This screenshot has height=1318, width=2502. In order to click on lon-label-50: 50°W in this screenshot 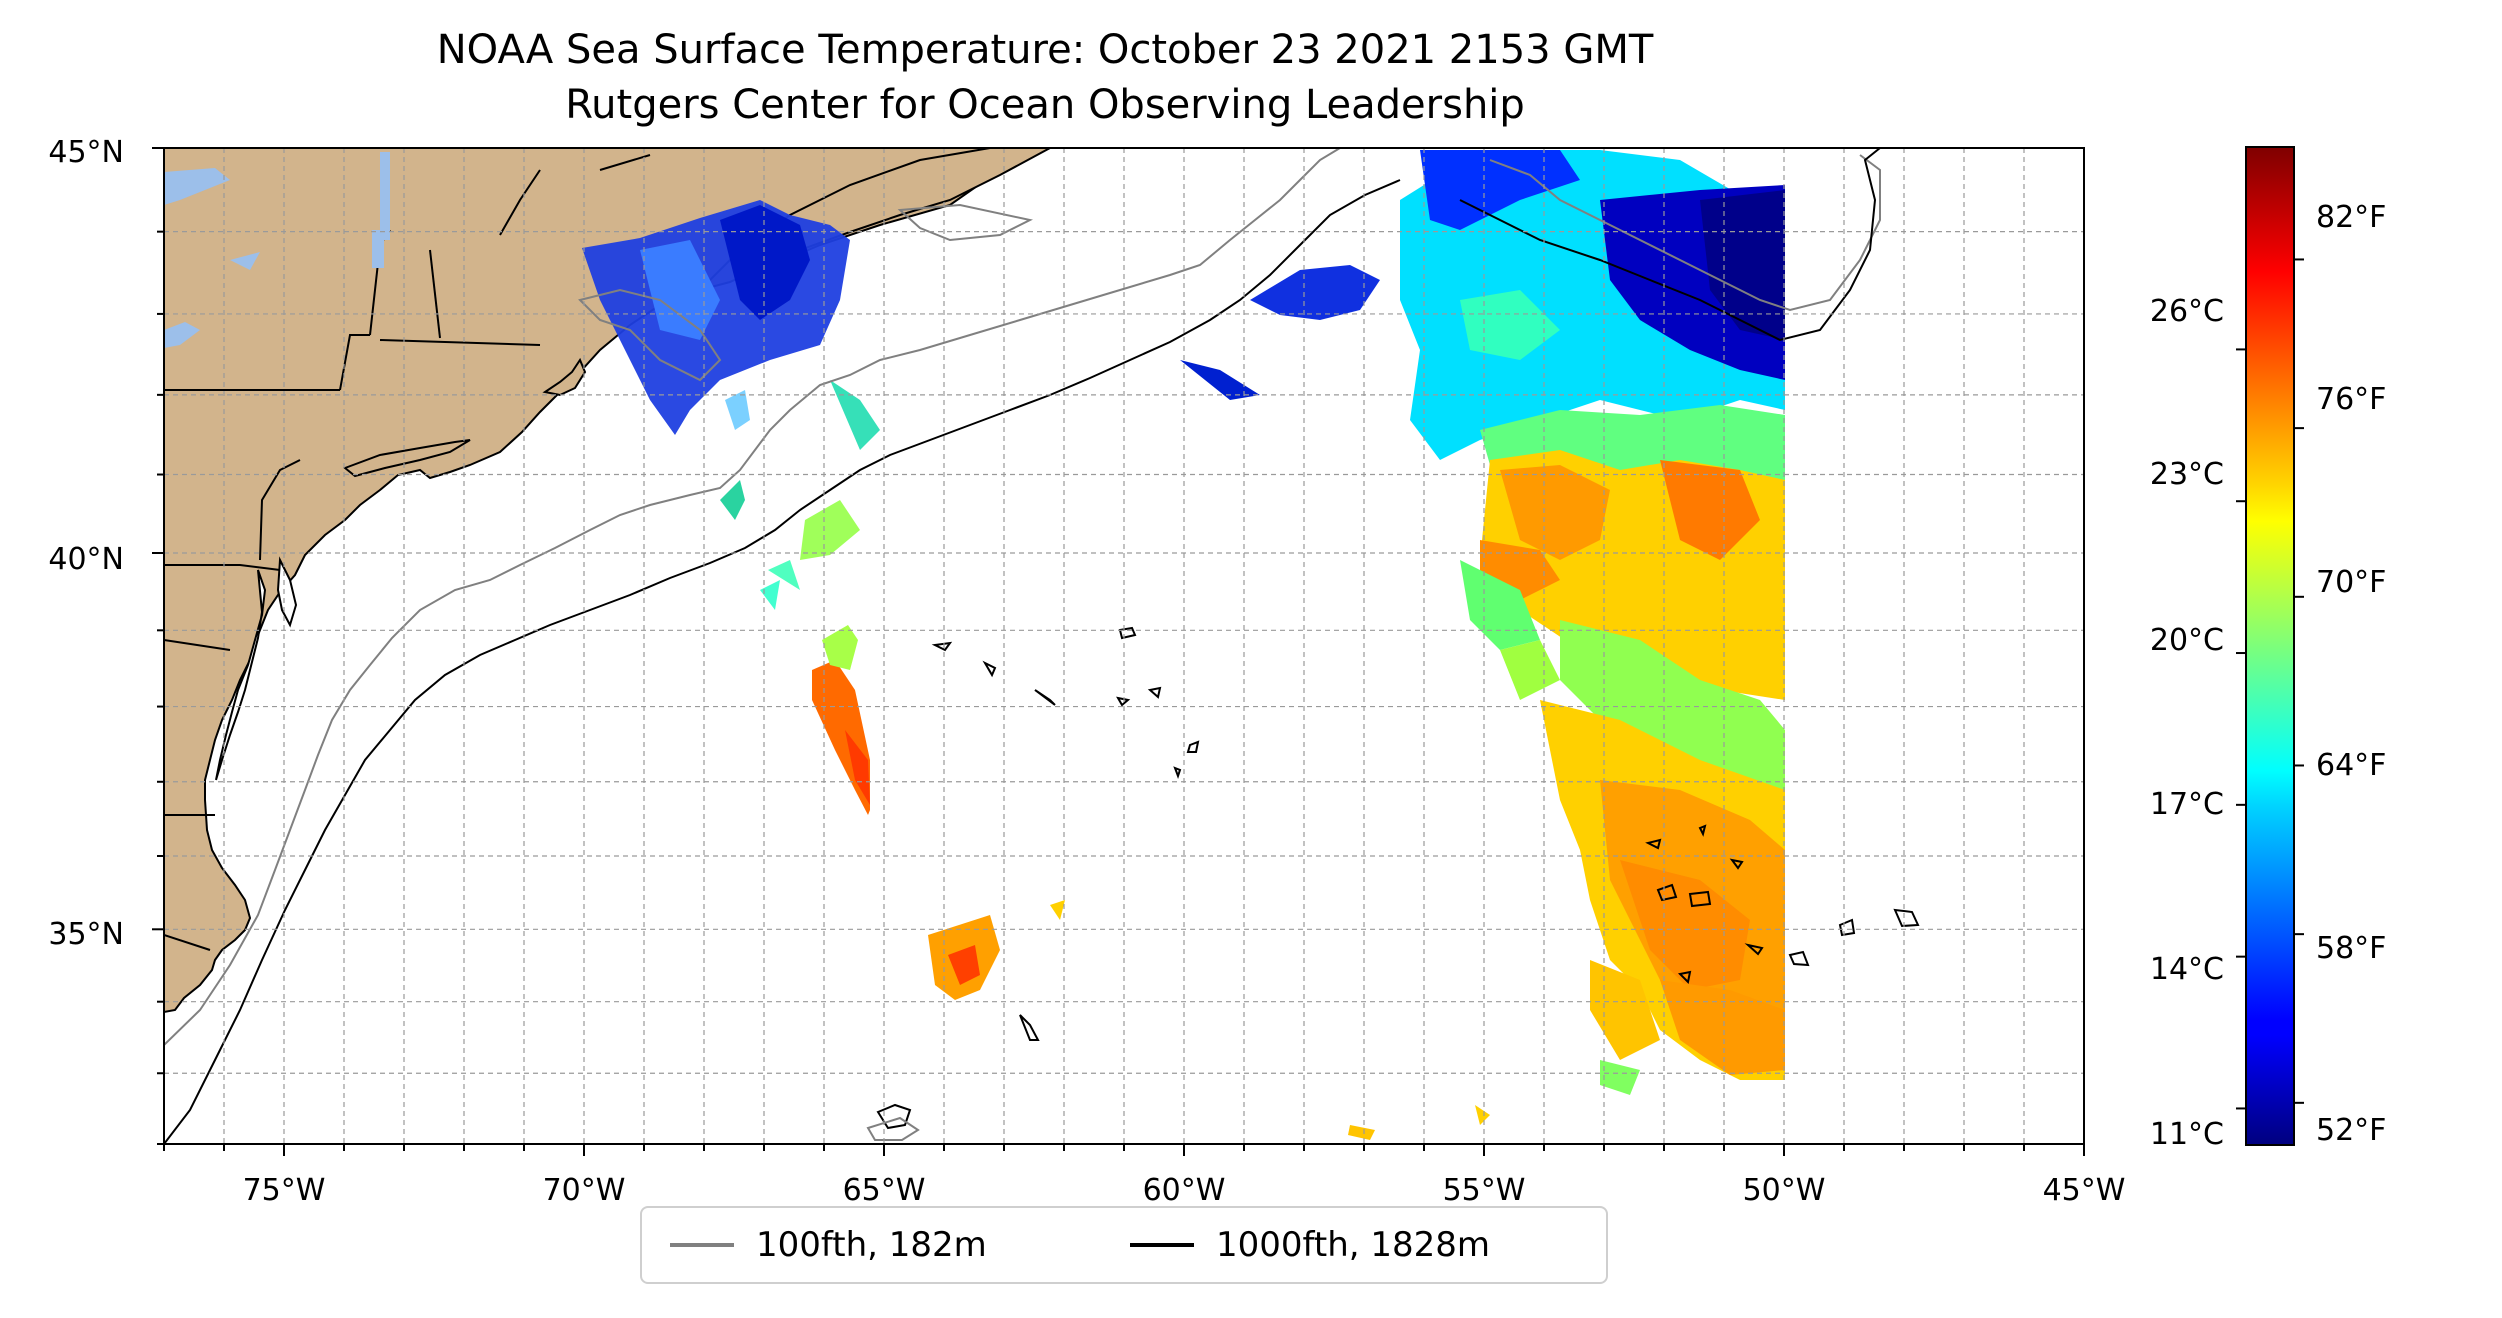, I will do `click(1784, 1190)`.